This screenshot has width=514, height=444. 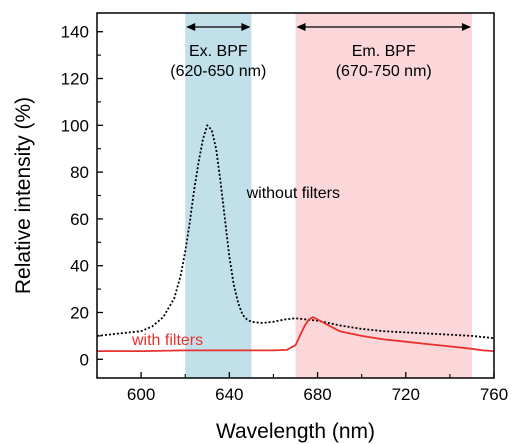 What do you see at coordinates (384, 51) in the screenshot?
I see `band-label-line1-1: Em. BPF` at bounding box center [384, 51].